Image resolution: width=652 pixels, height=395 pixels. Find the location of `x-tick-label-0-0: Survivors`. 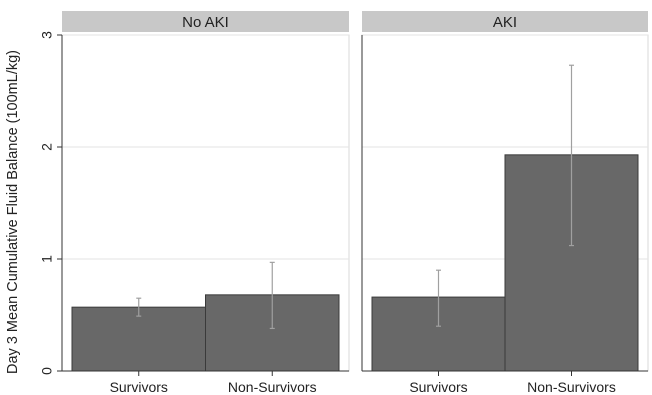

x-tick-label-0-0: Survivors is located at coordinates (139, 387).